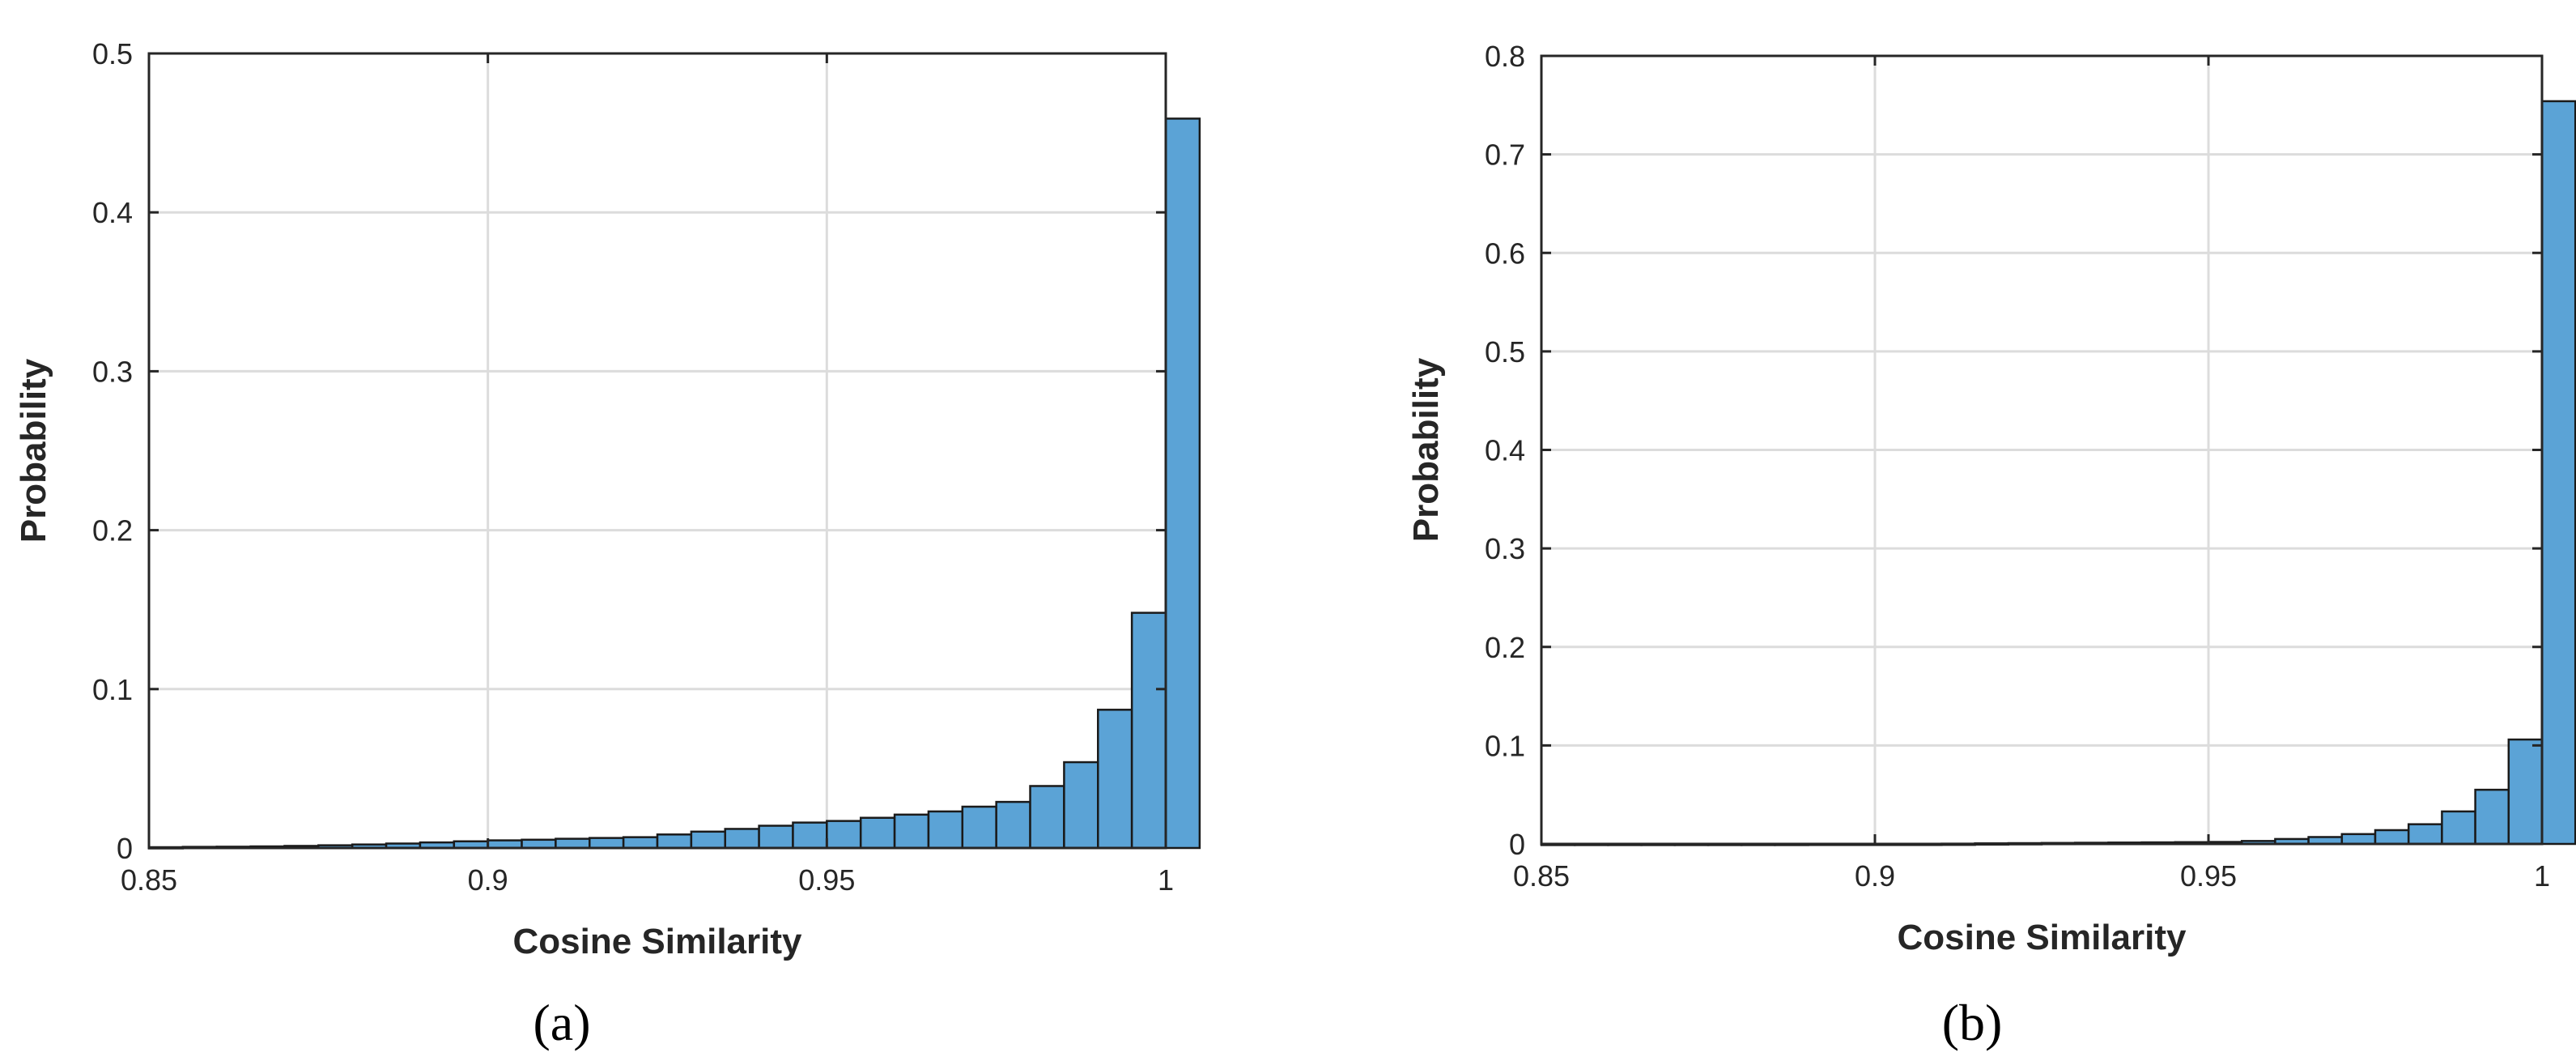 This screenshot has height=1061, width=2576. Describe the element at coordinates (1505, 253) in the screenshot. I see `y-tick-label: 0.6` at that location.